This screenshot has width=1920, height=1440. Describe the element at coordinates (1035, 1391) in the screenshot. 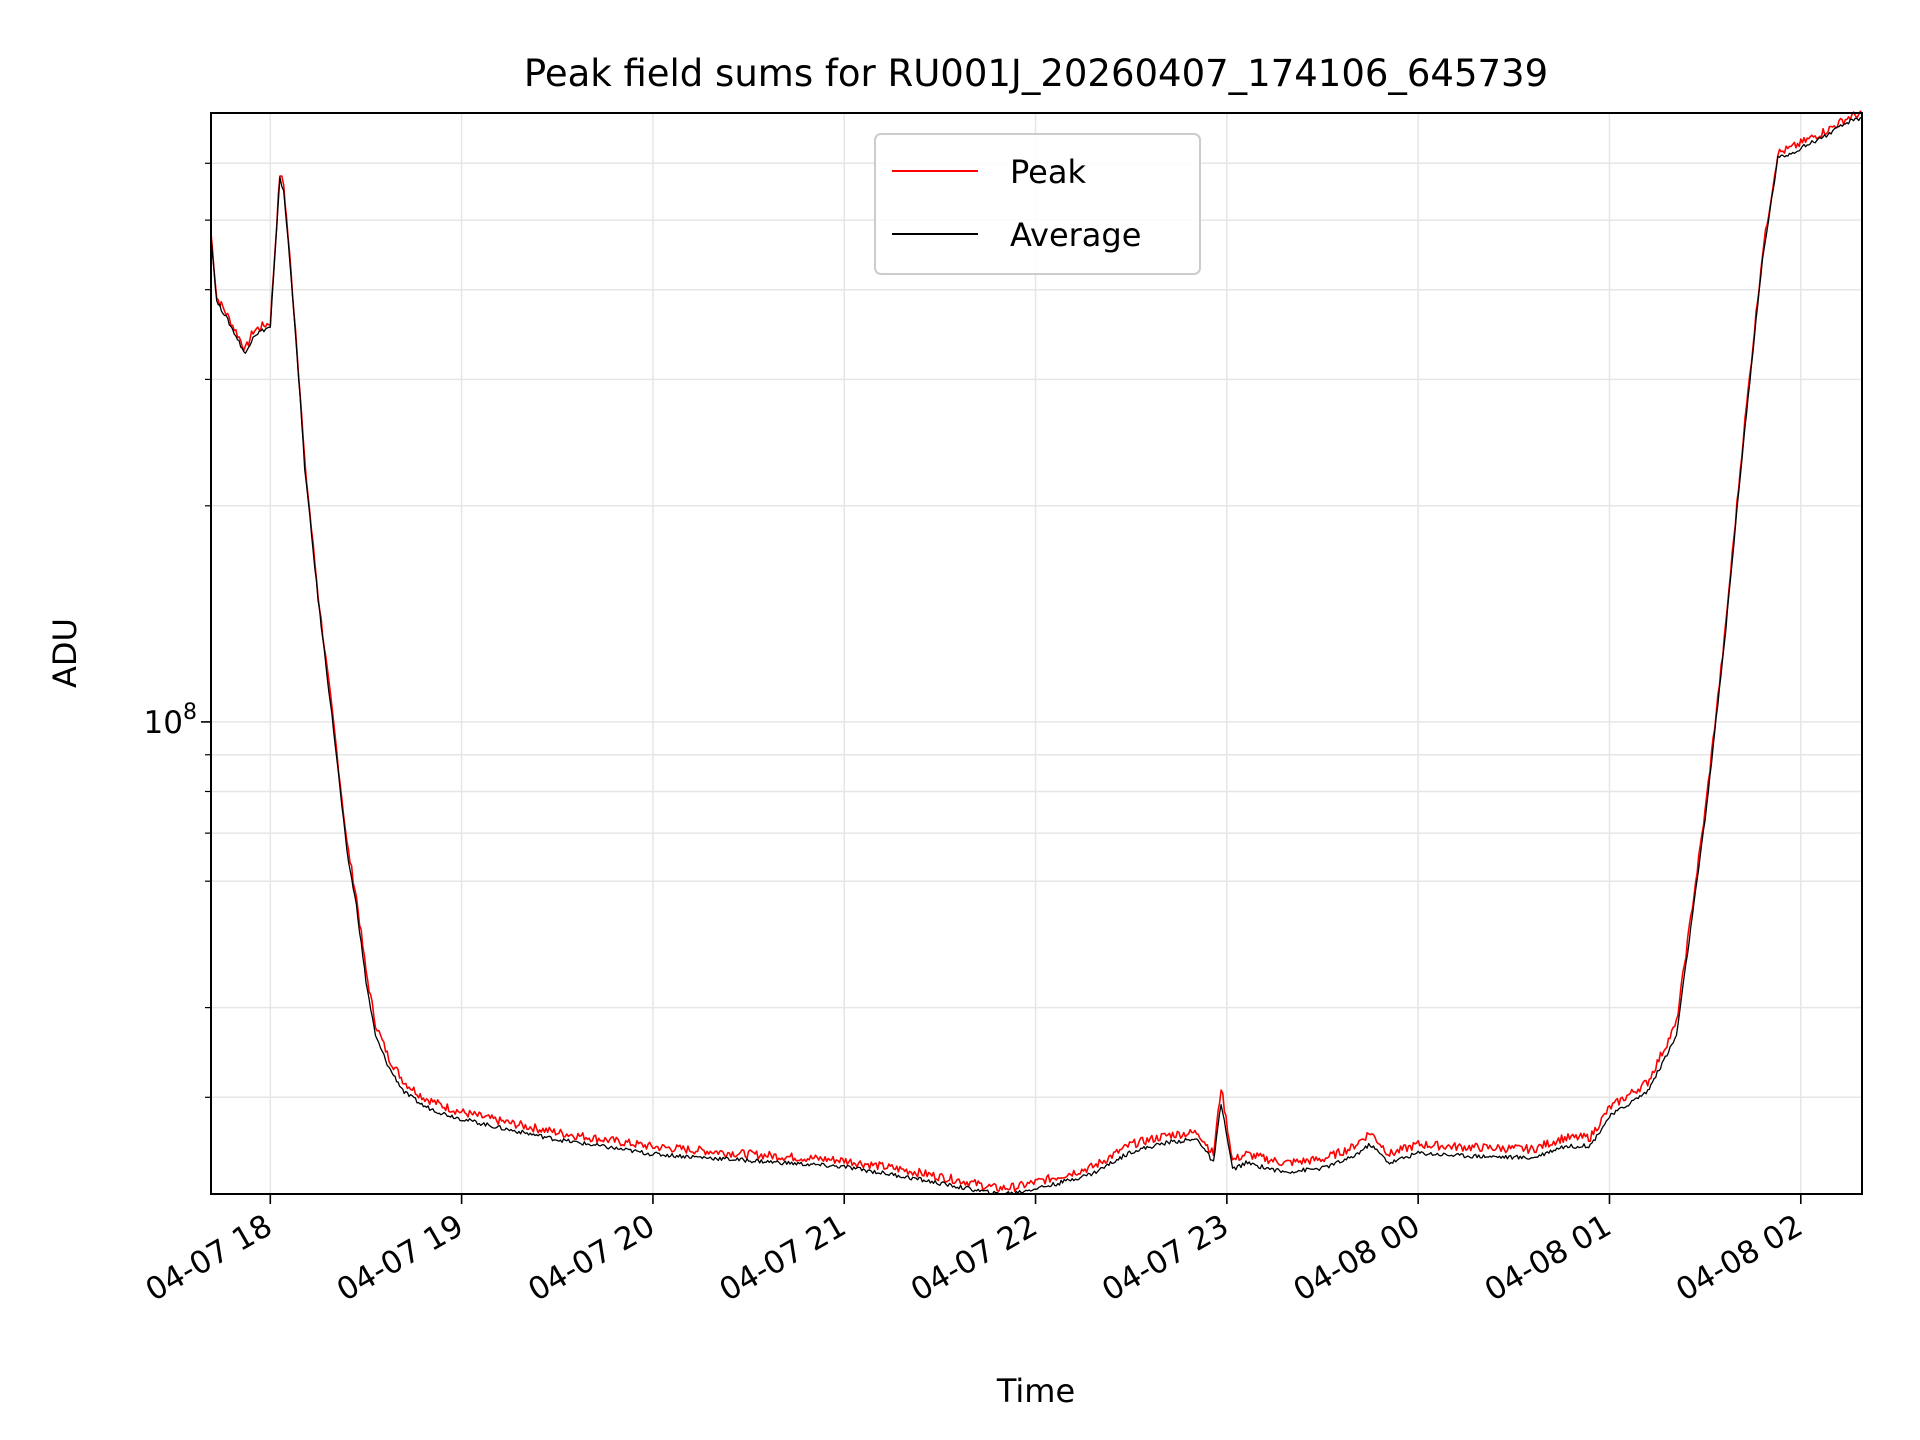

I see `x-axis-label: Time` at that location.